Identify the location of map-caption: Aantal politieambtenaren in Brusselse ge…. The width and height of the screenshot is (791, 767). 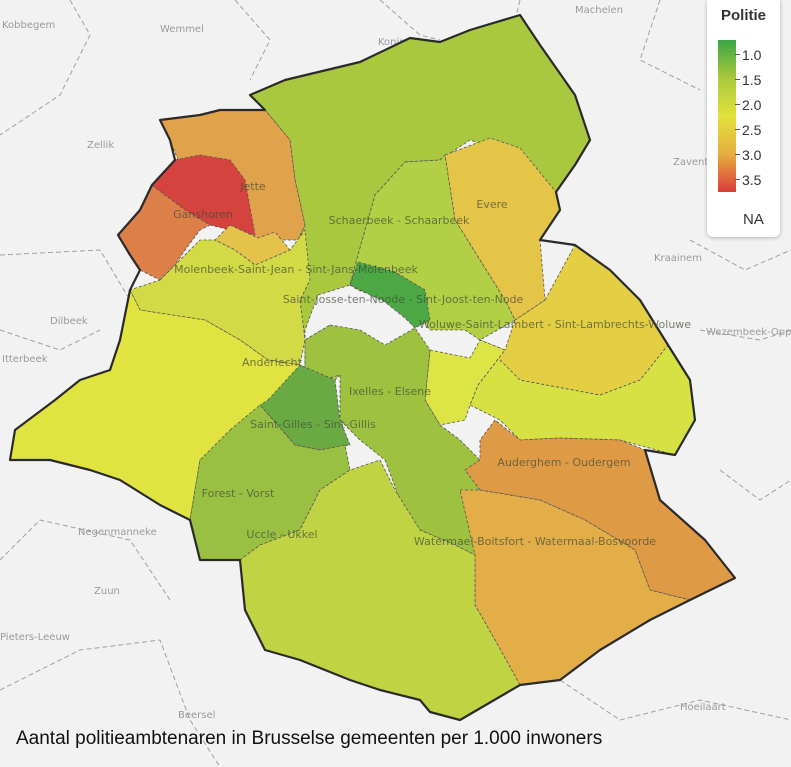
(309, 738).